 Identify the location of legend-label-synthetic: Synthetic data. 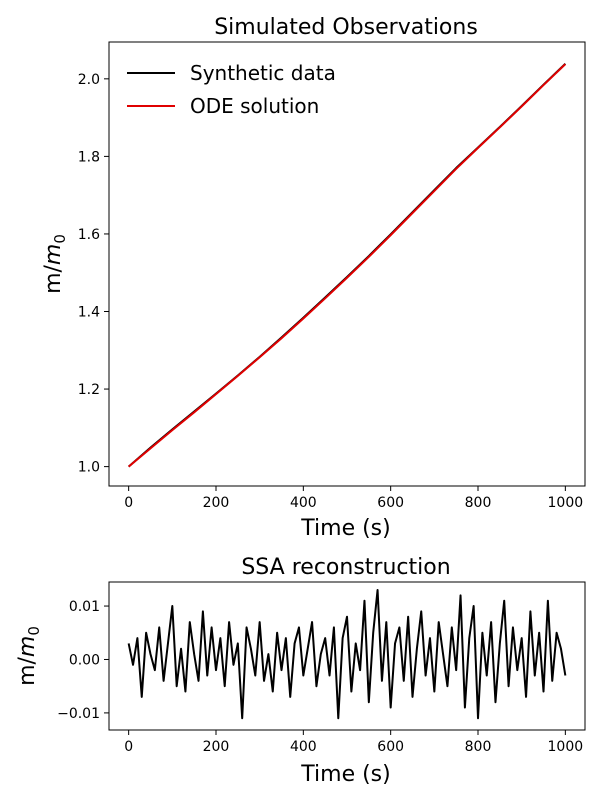
(263, 73).